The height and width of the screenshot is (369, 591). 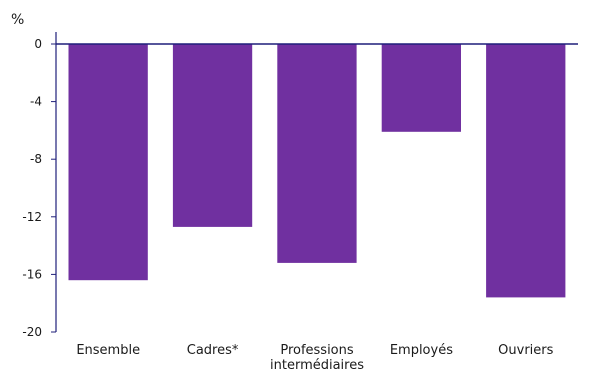 What do you see at coordinates (108, 162) in the screenshot?
I see `bar-ensemble` at bounding box center [108, 162].